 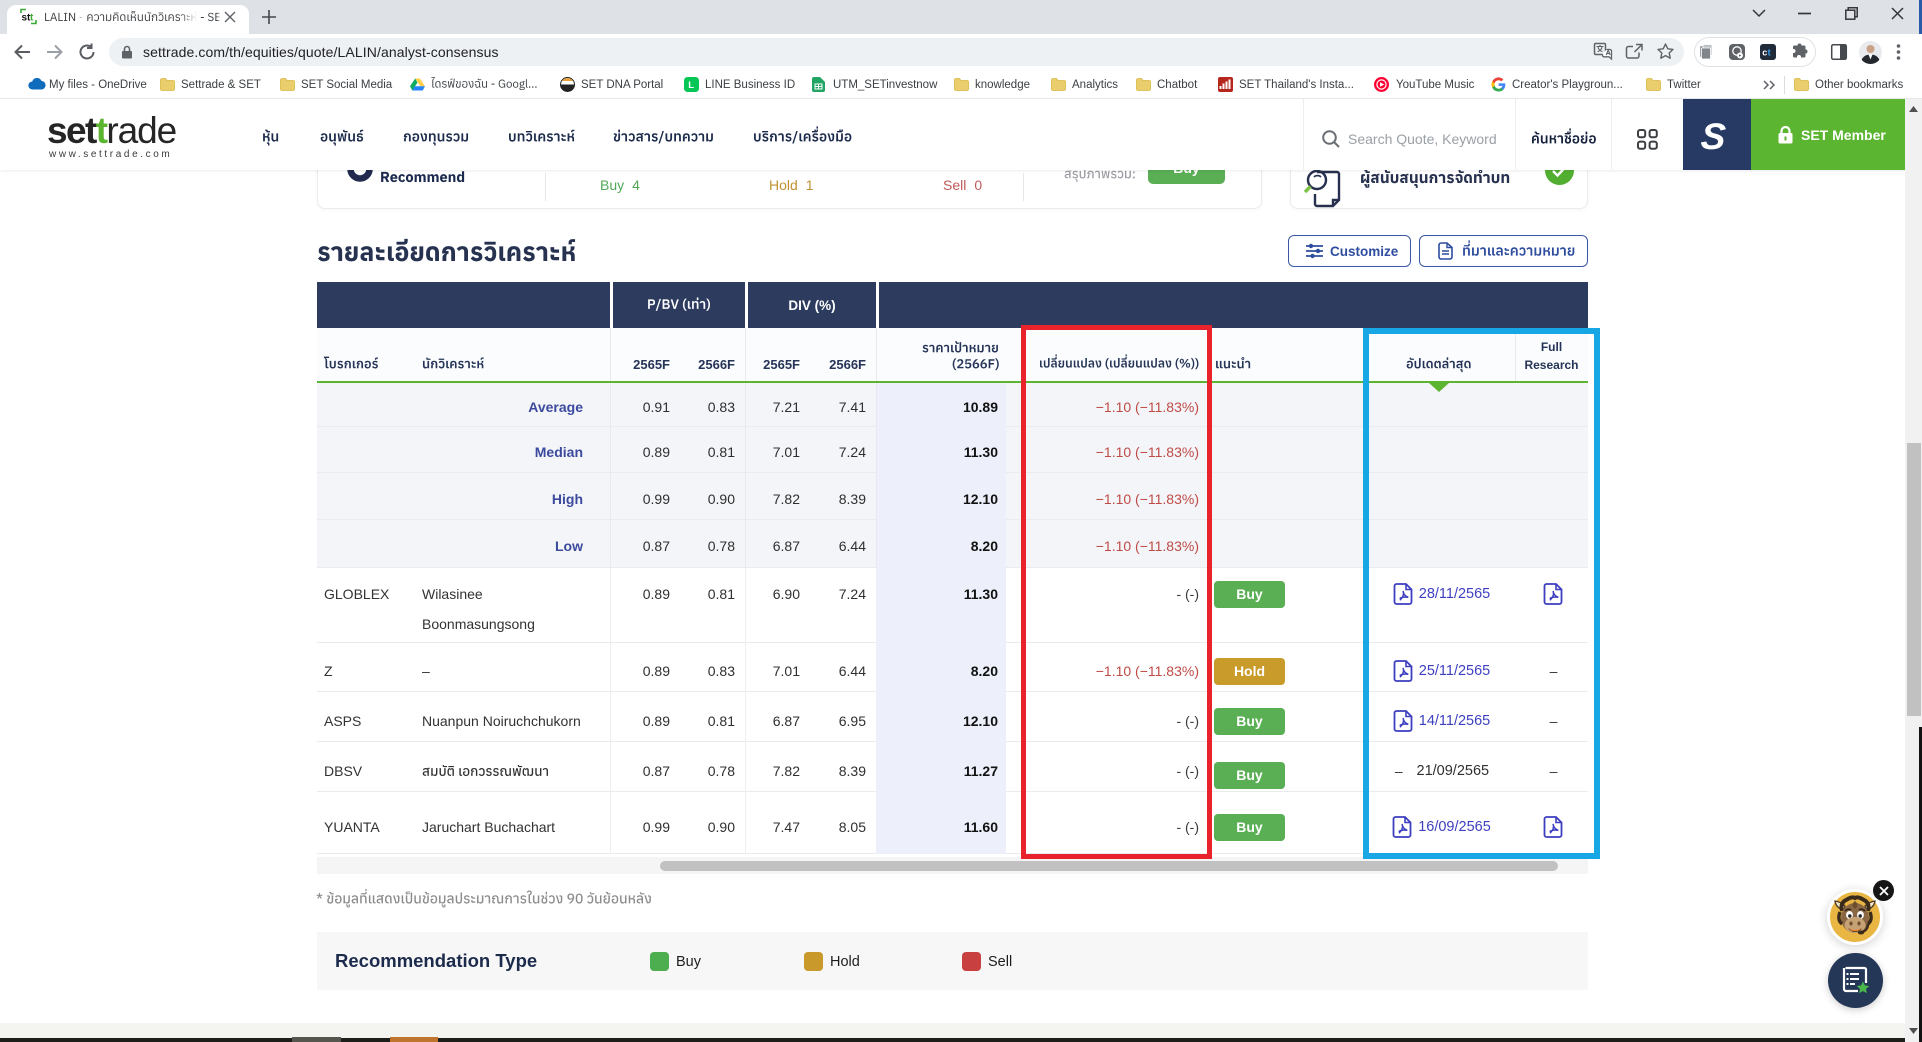 I want to click on svg-text: c, so click(x=1764, y=53).